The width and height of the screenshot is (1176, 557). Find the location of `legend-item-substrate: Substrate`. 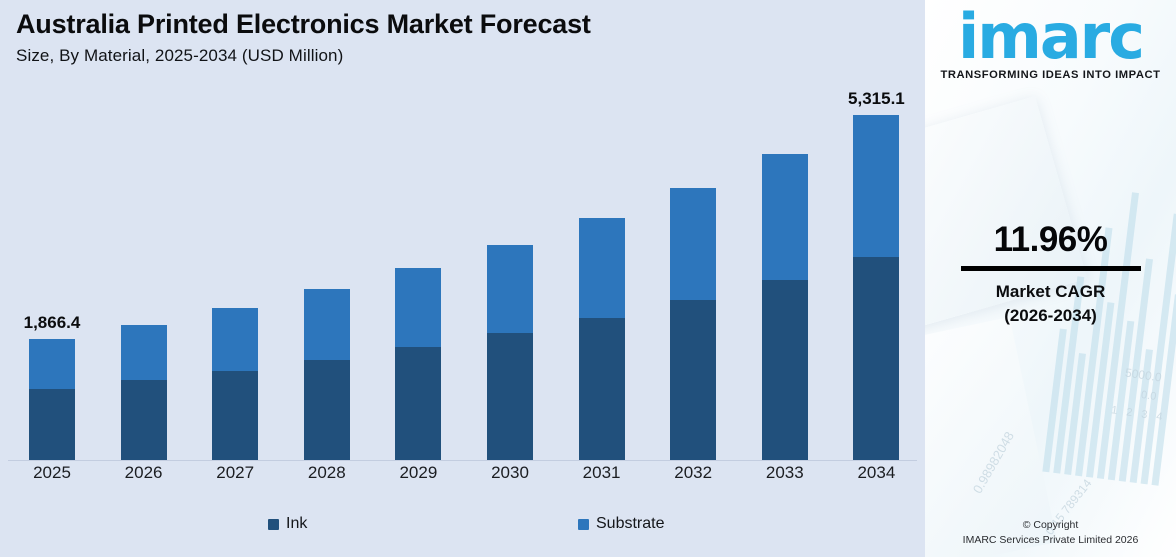

legend-item-substrate: Substrate is located at coordinates (621, 524).